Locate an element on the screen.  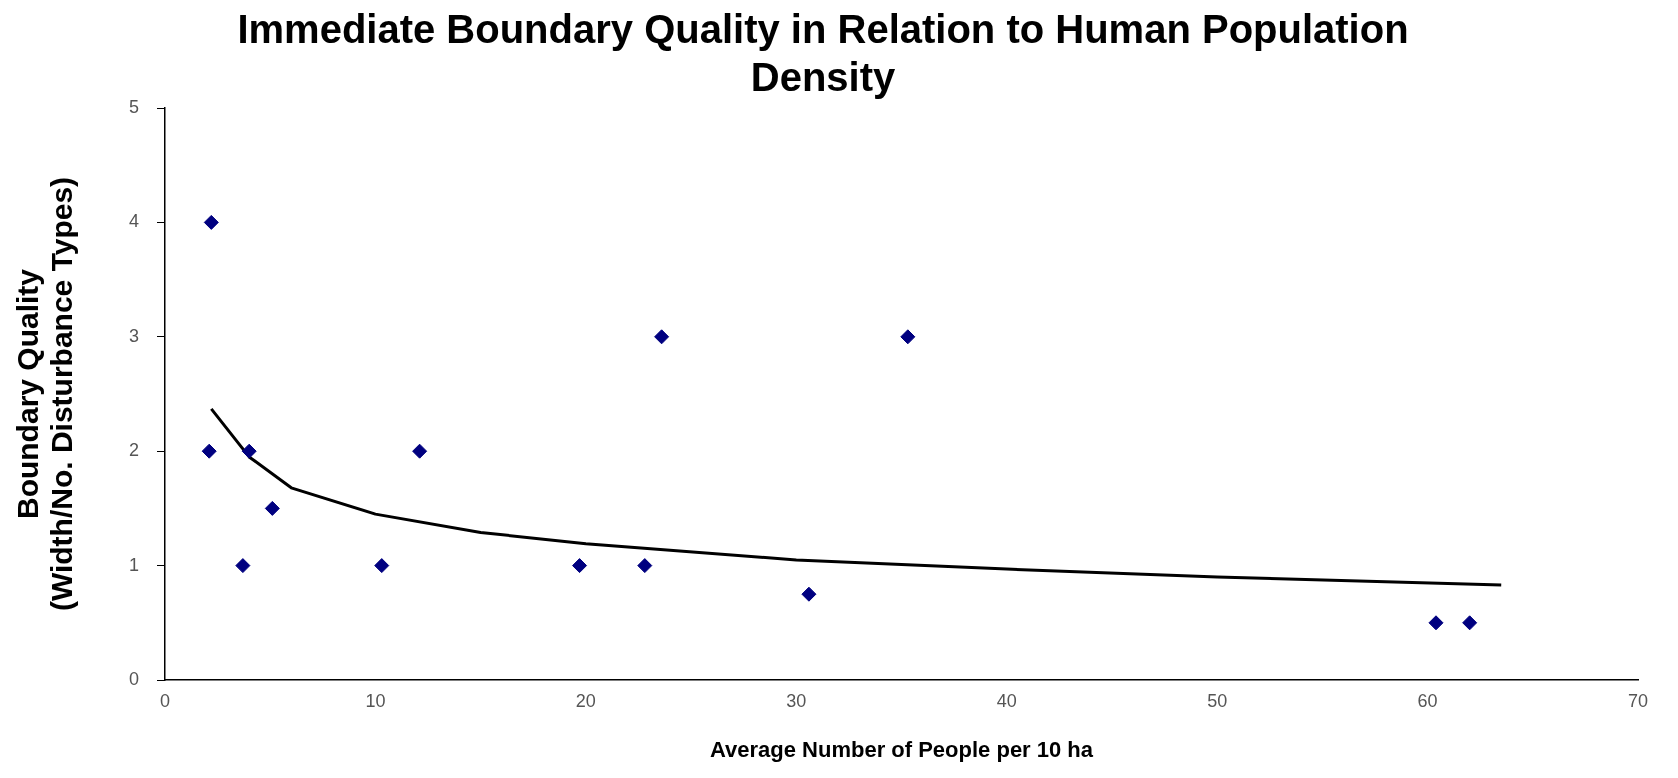
y-tick-label: 1 is located at coordinates (134, 564).